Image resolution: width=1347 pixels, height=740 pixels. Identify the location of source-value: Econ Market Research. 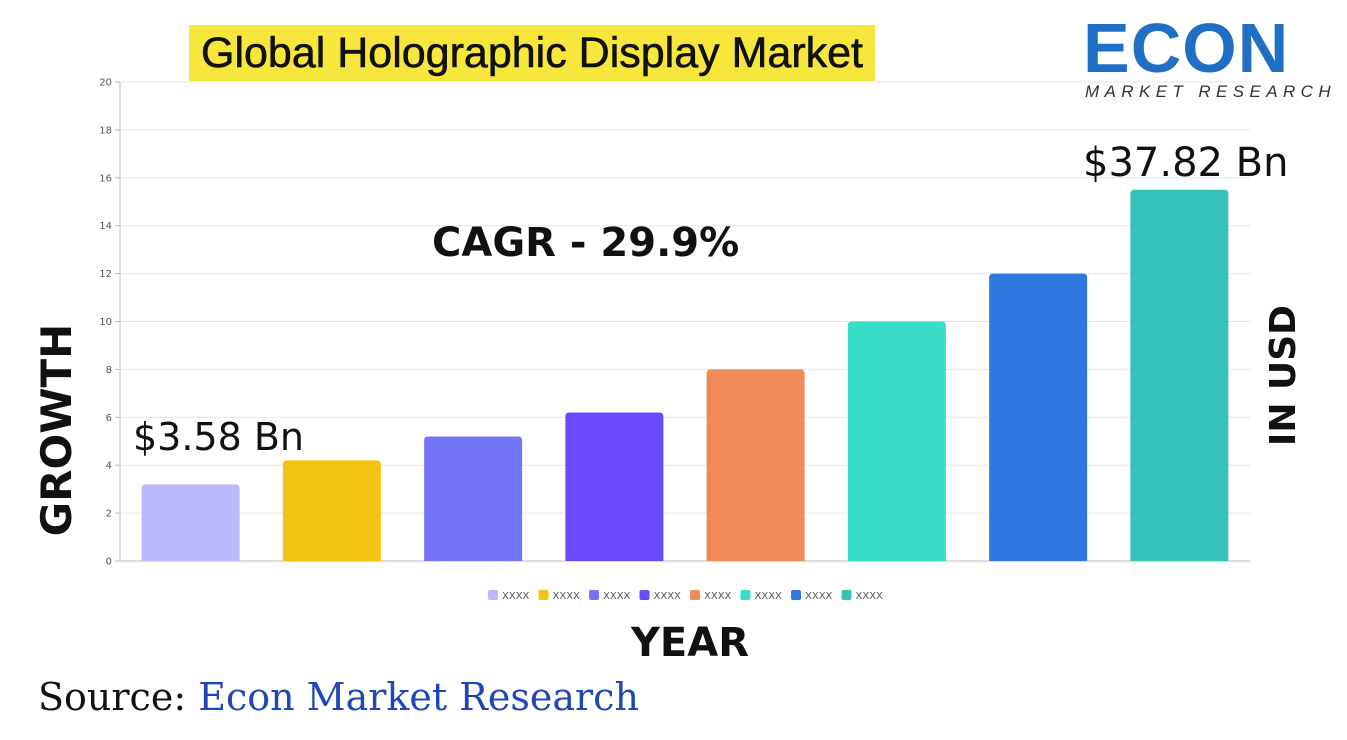
(418, 697).